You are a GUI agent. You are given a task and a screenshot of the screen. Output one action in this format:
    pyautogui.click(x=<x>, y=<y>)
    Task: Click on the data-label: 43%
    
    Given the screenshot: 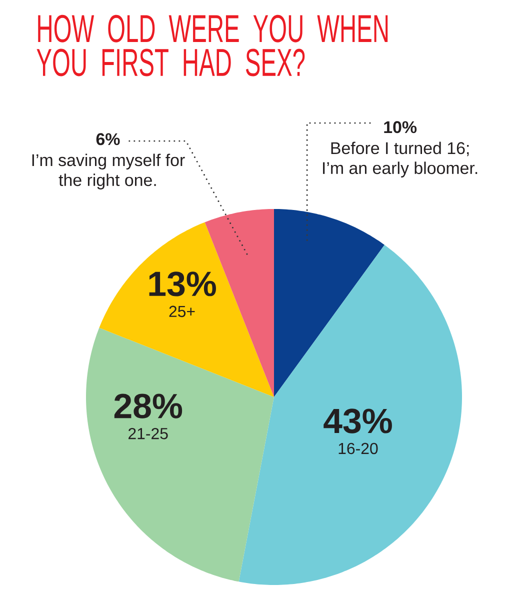 What is the action you would take?
    pyautogui.click(x=358, y=421)
    